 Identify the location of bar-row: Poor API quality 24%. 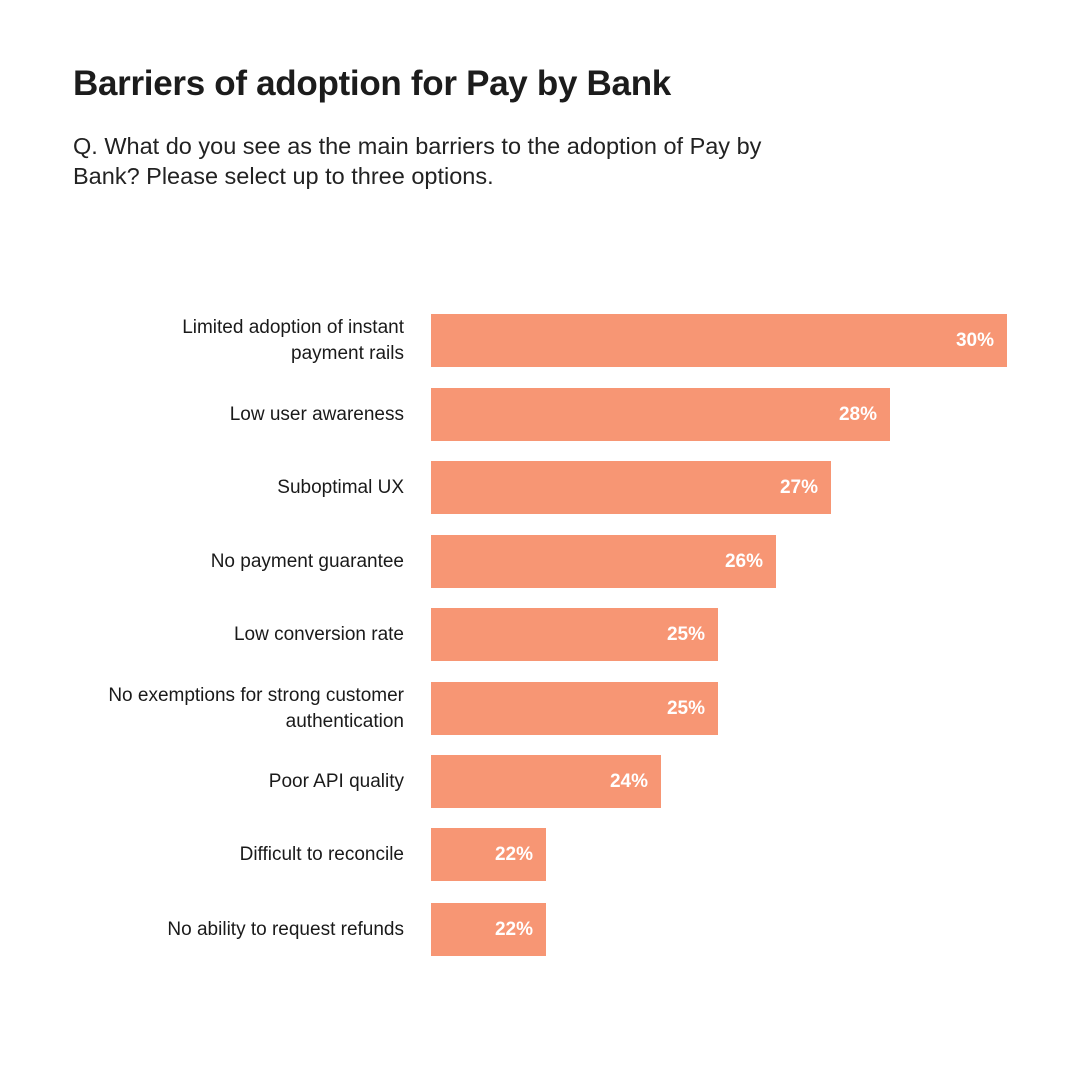
(540, 781).